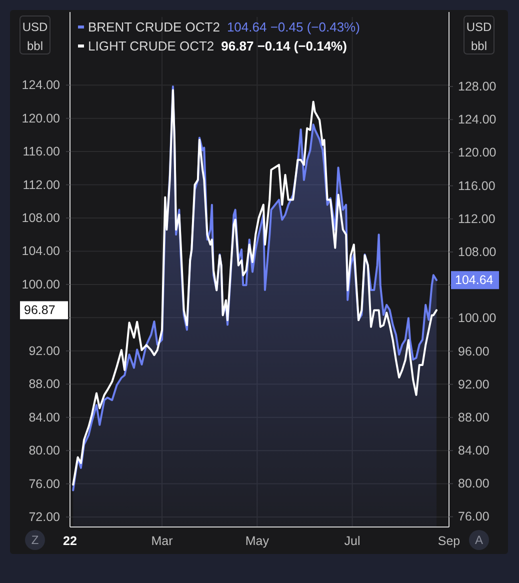 The image size is (519, 583). What do you see at coordinates (44, 351) in the screenshot?
I see `y-tick-label: 92.00` at bounding box center [44, 351].